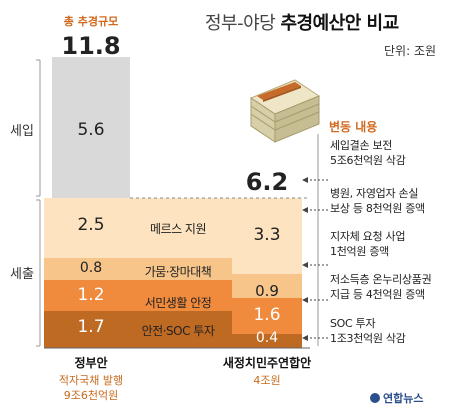 The width and height of the screenshot is (453, 416). What do you see at coordinates (368, 331) in the screenshot?
I see `note-5: SOC 투자 1조3천억원 삭감` at bounding box center [368, 331].